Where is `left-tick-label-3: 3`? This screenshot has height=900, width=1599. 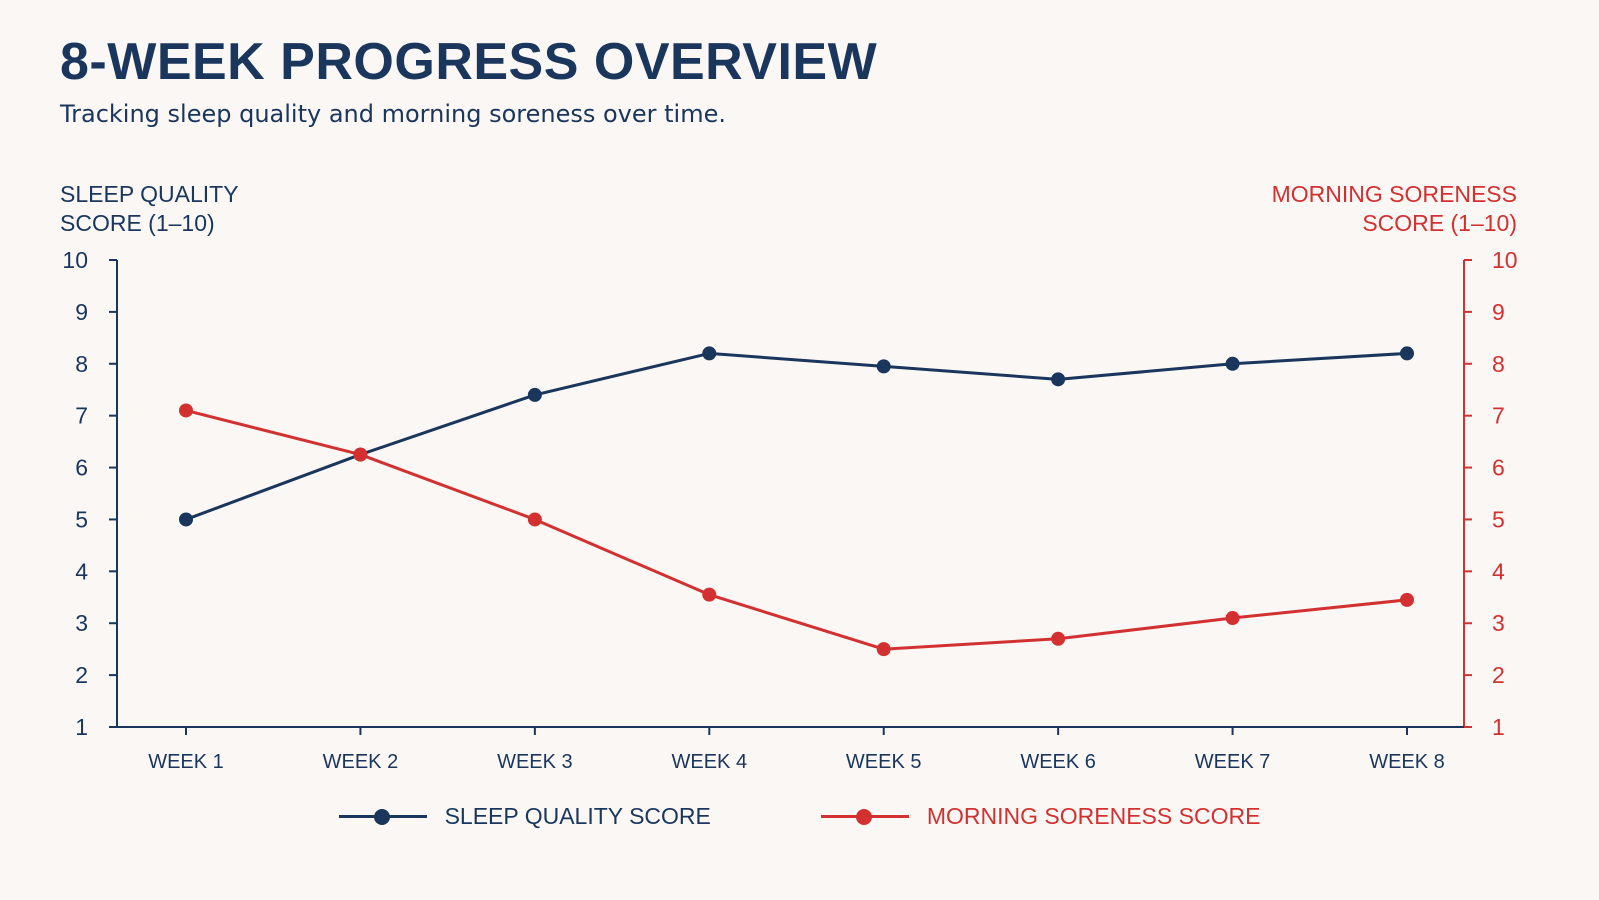 left-tick-label-3: 3 is located at coordinates (81, 623).